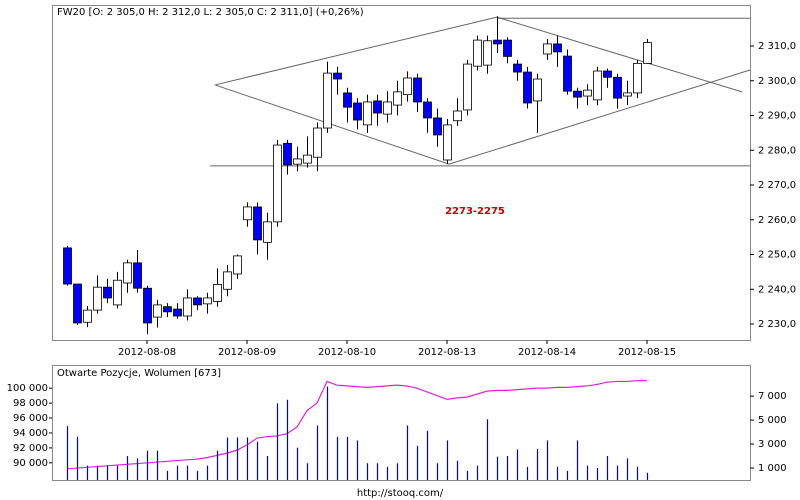 The image size is (800, 500). I want to click on open-interest-line, so click(356, 425).